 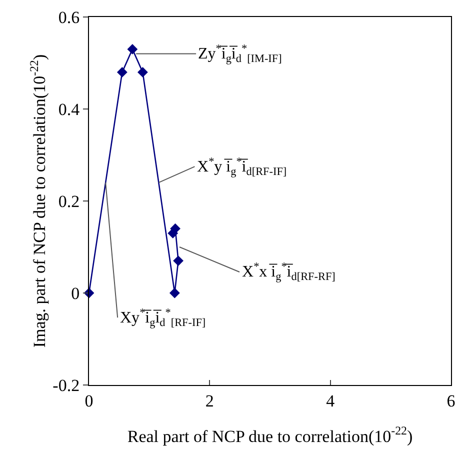 I want to click on x-tick-label: 2, so click(x=209, y=400).